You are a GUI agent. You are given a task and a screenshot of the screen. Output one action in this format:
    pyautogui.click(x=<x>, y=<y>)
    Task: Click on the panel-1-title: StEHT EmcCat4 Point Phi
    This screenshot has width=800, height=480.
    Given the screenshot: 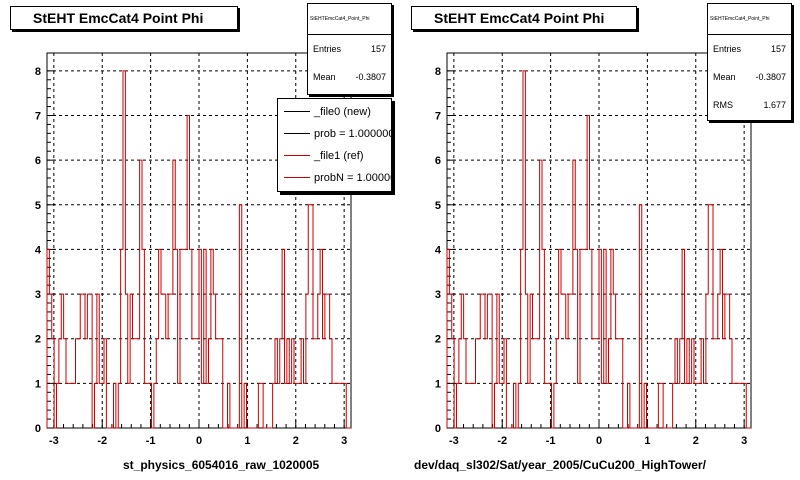 What is the action you would take?
    pyautogui.click(x=124, y=18)
    